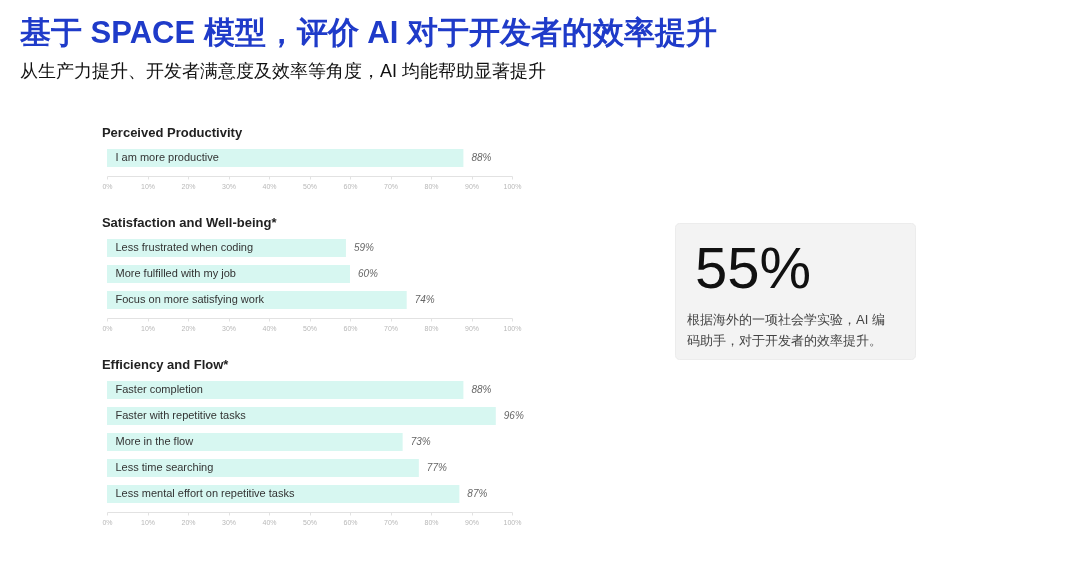 The height and width of the screenshot is (576, 1080). I want to click on data-label: 87%, so click(477, 493).